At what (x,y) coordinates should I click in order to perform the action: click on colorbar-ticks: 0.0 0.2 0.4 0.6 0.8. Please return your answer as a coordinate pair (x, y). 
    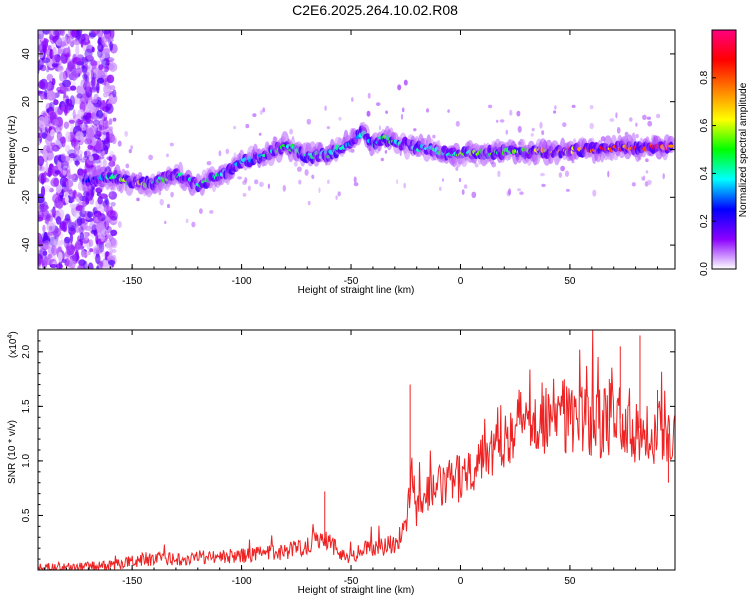
    Looking at the image, I should click on (707, 173).